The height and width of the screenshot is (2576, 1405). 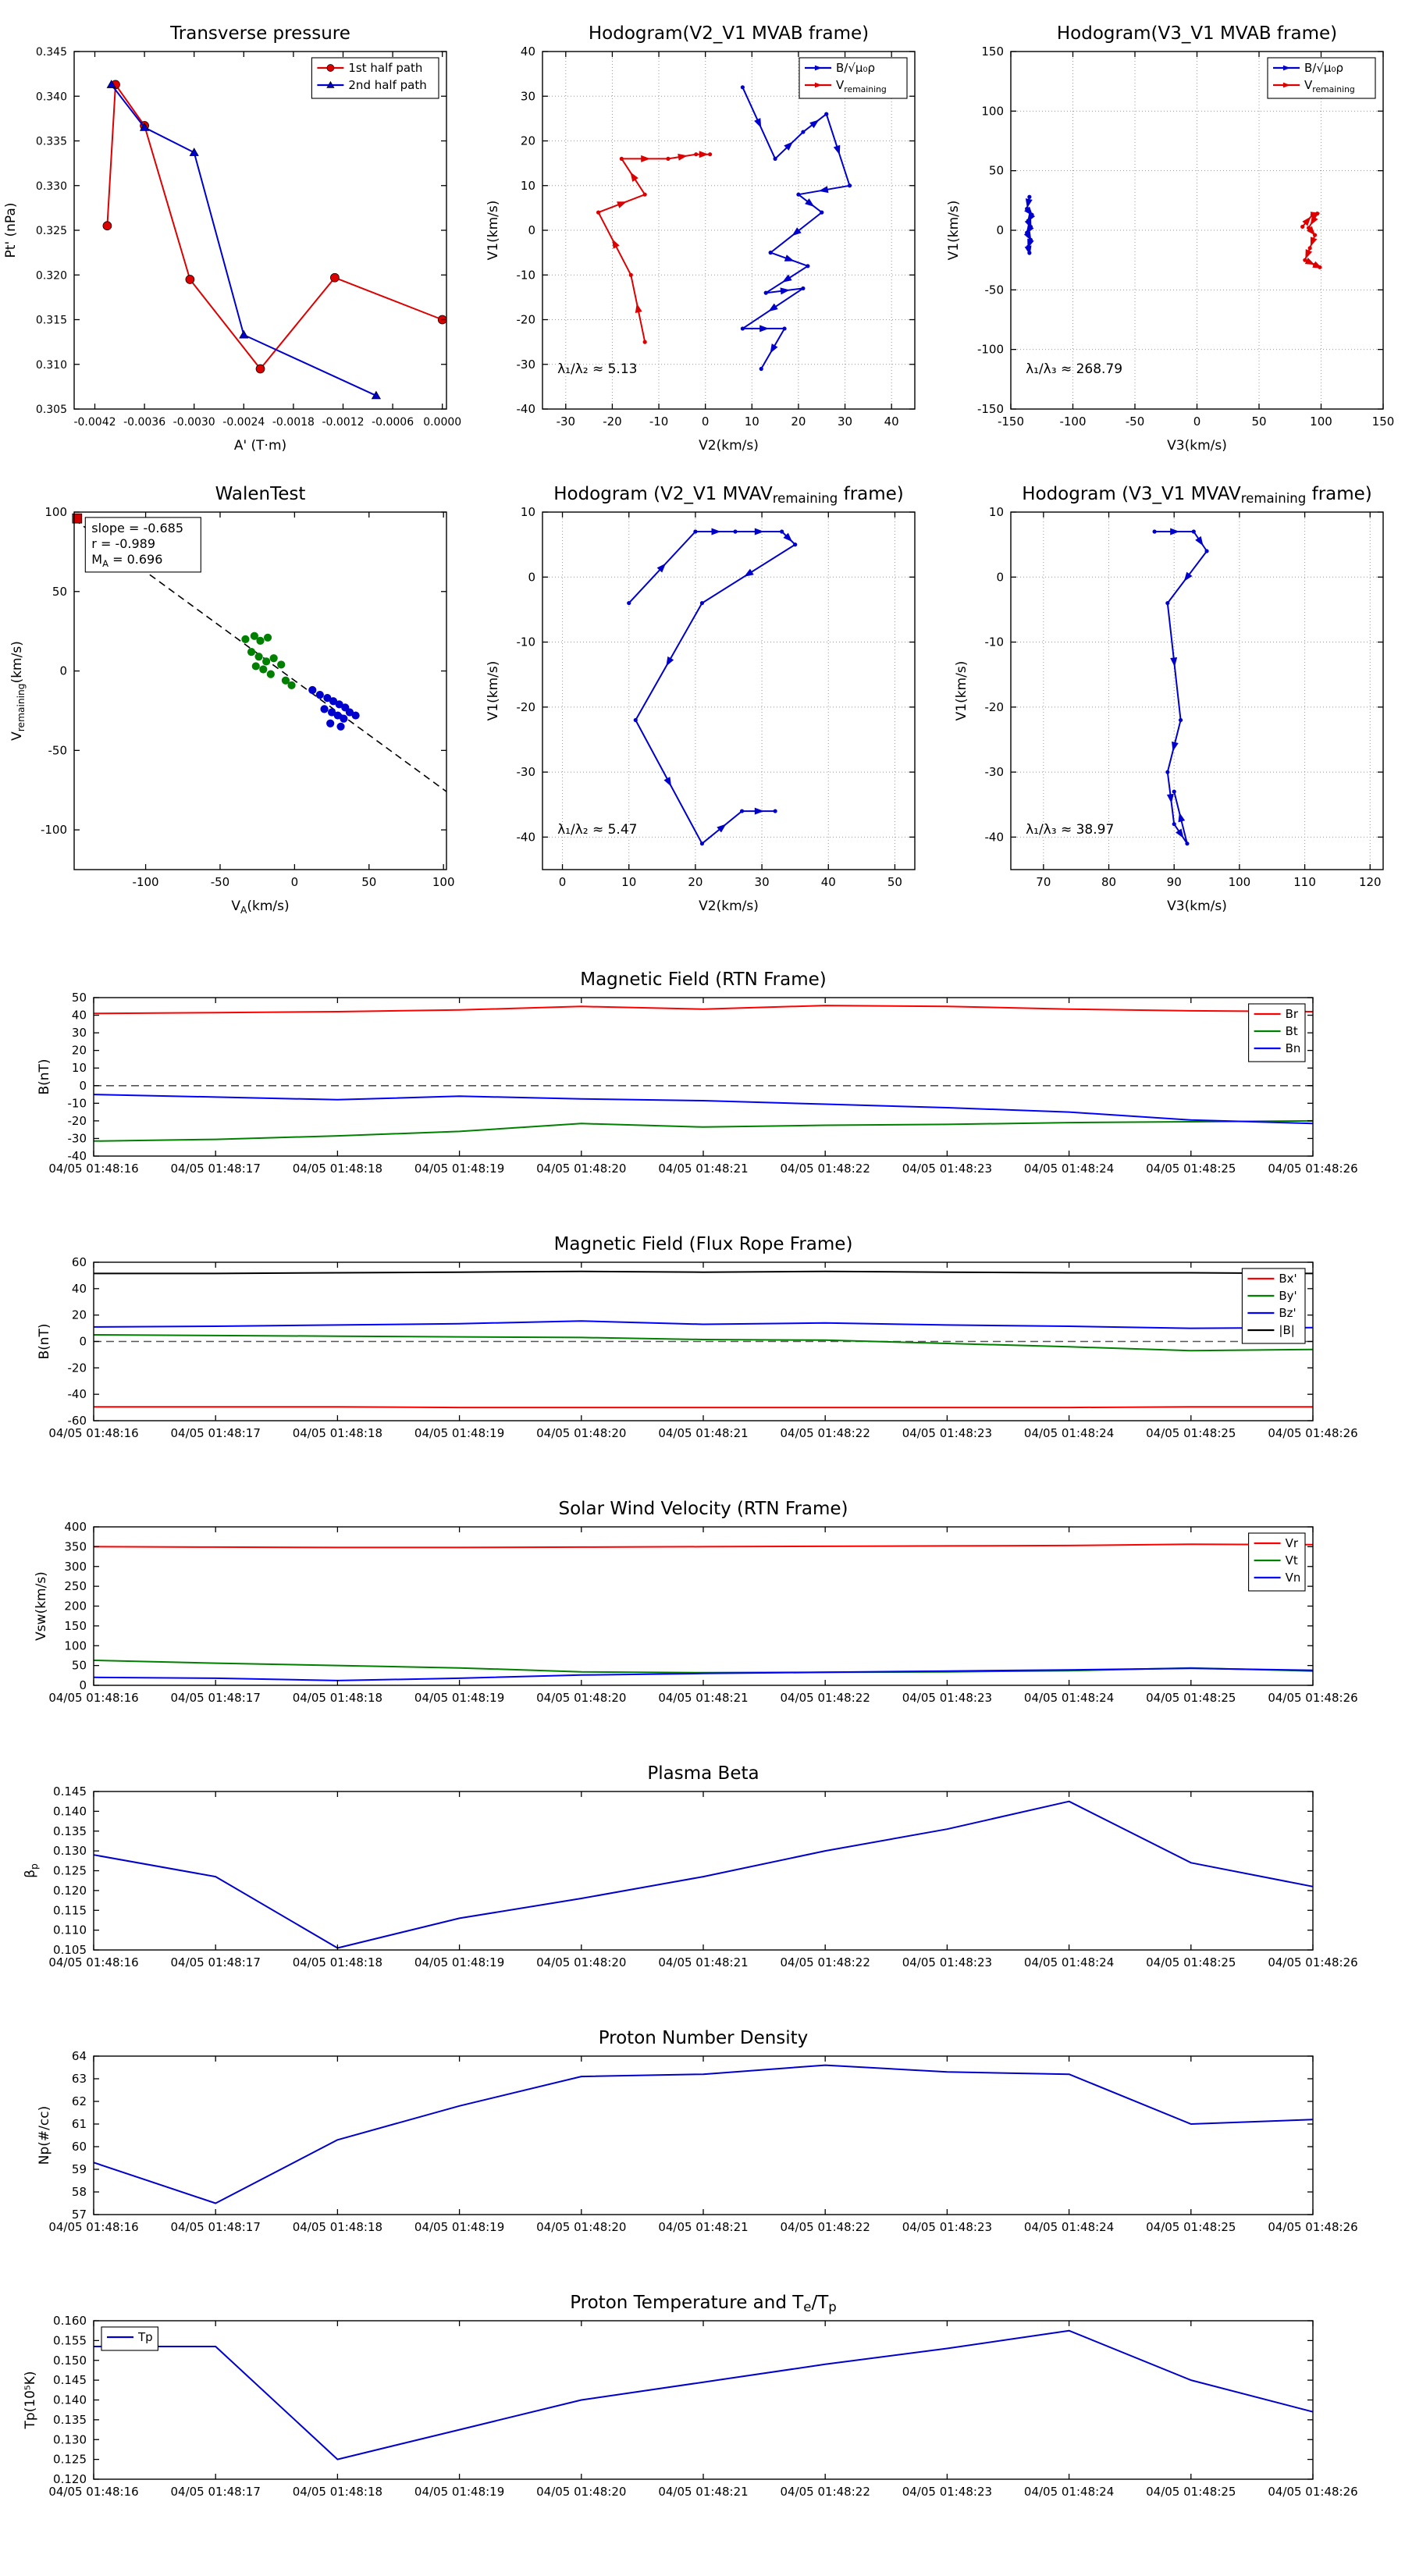 I want to click on svg-text: 0.120, so click(x=70, y=1891).